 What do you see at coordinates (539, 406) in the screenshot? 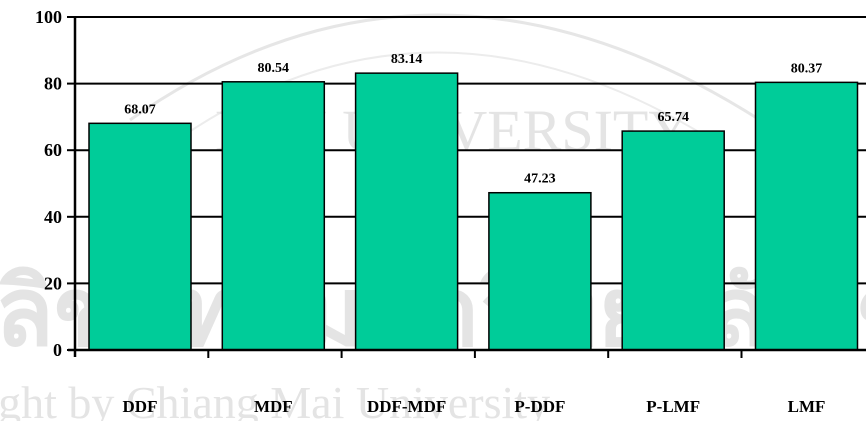
I see `x-tick-label: P-DDF` at bounding box center [539, 406].